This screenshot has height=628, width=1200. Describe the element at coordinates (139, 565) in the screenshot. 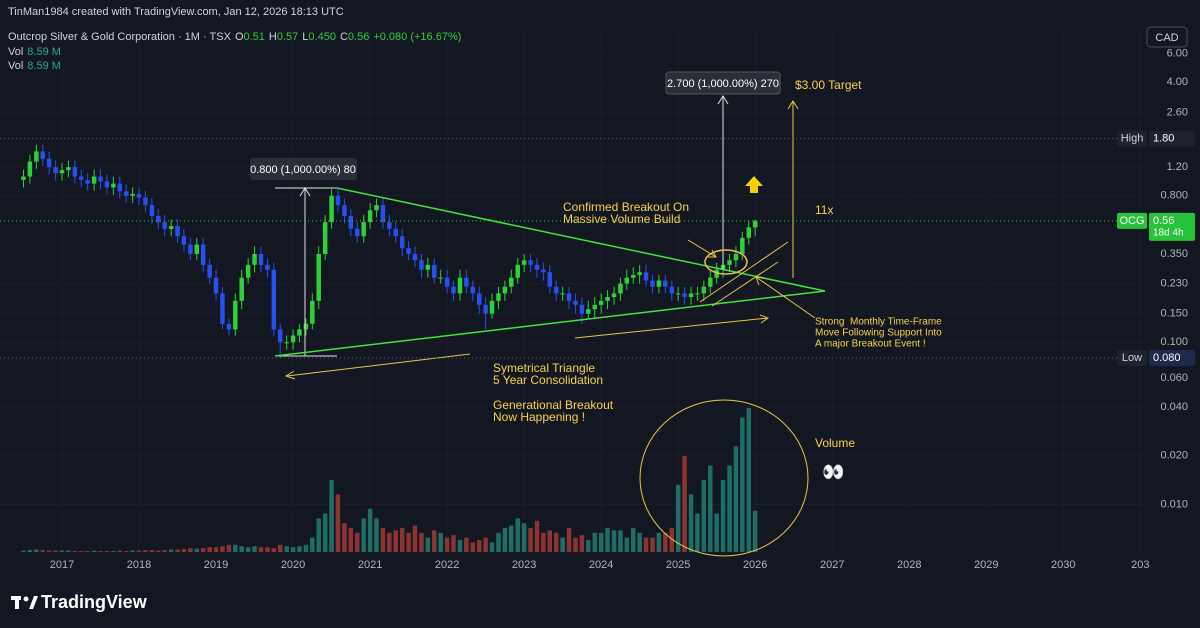

I see `x-tick-label: 2018` at that location.